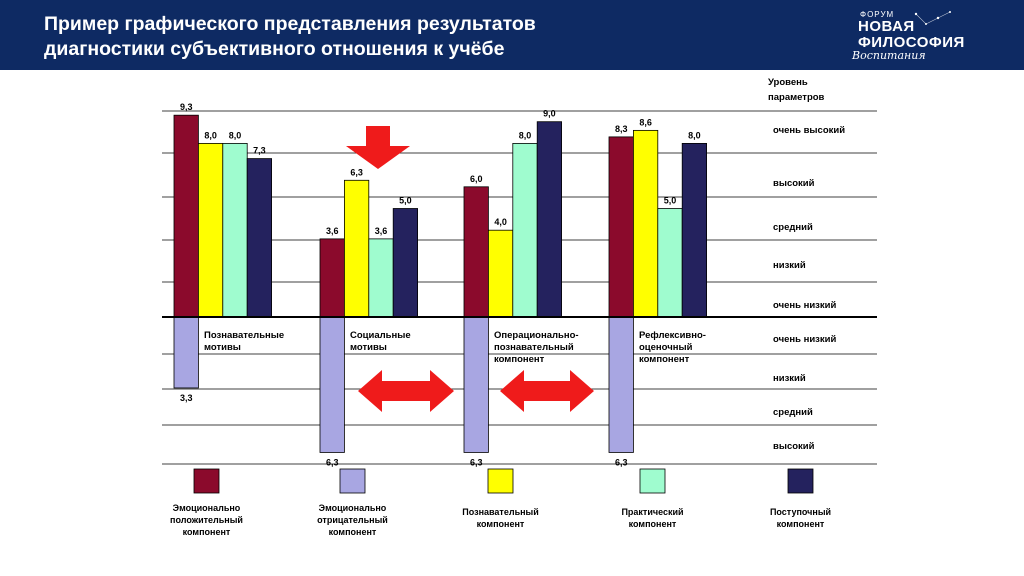 The width and height of the screenshot is (1024, 576). What do you see at coordinates (380, 335) in the screenshot?
I see `group-label: Социальные` at bounding box center [380, 335].